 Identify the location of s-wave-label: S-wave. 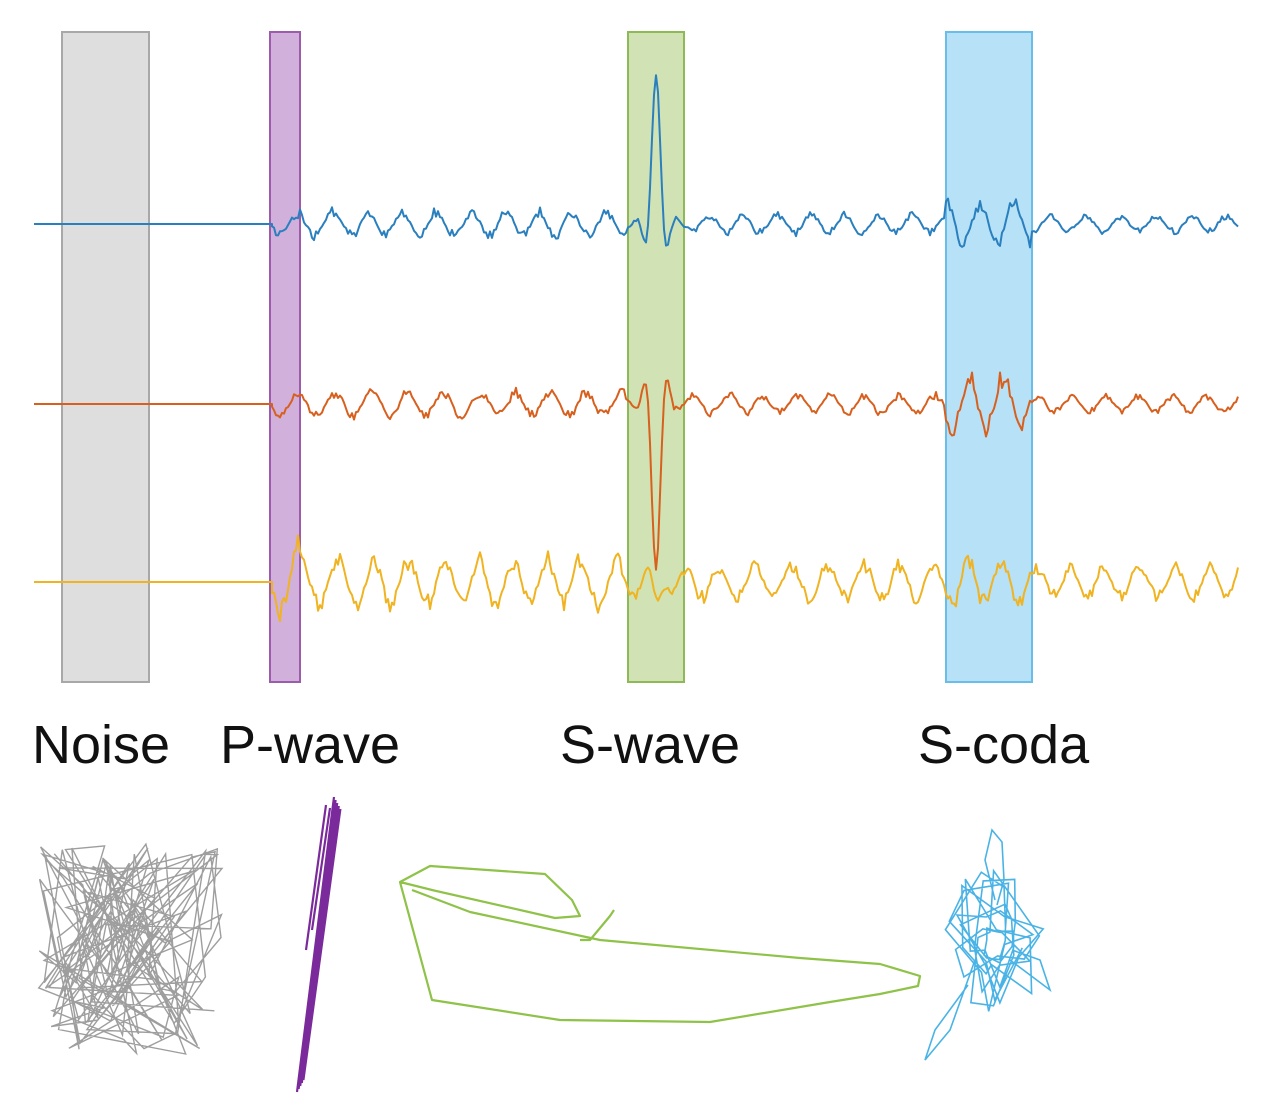
(650, 745).